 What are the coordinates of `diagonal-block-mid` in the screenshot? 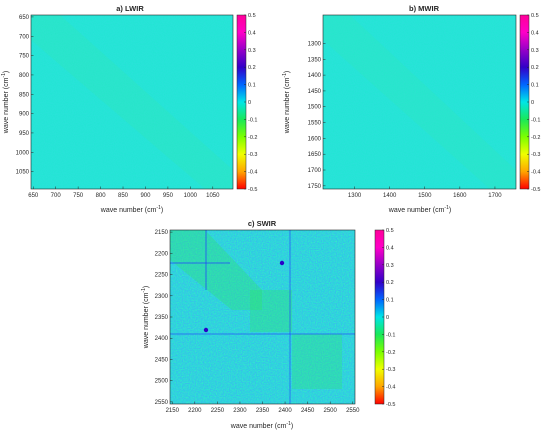 It's located at (271, 311).